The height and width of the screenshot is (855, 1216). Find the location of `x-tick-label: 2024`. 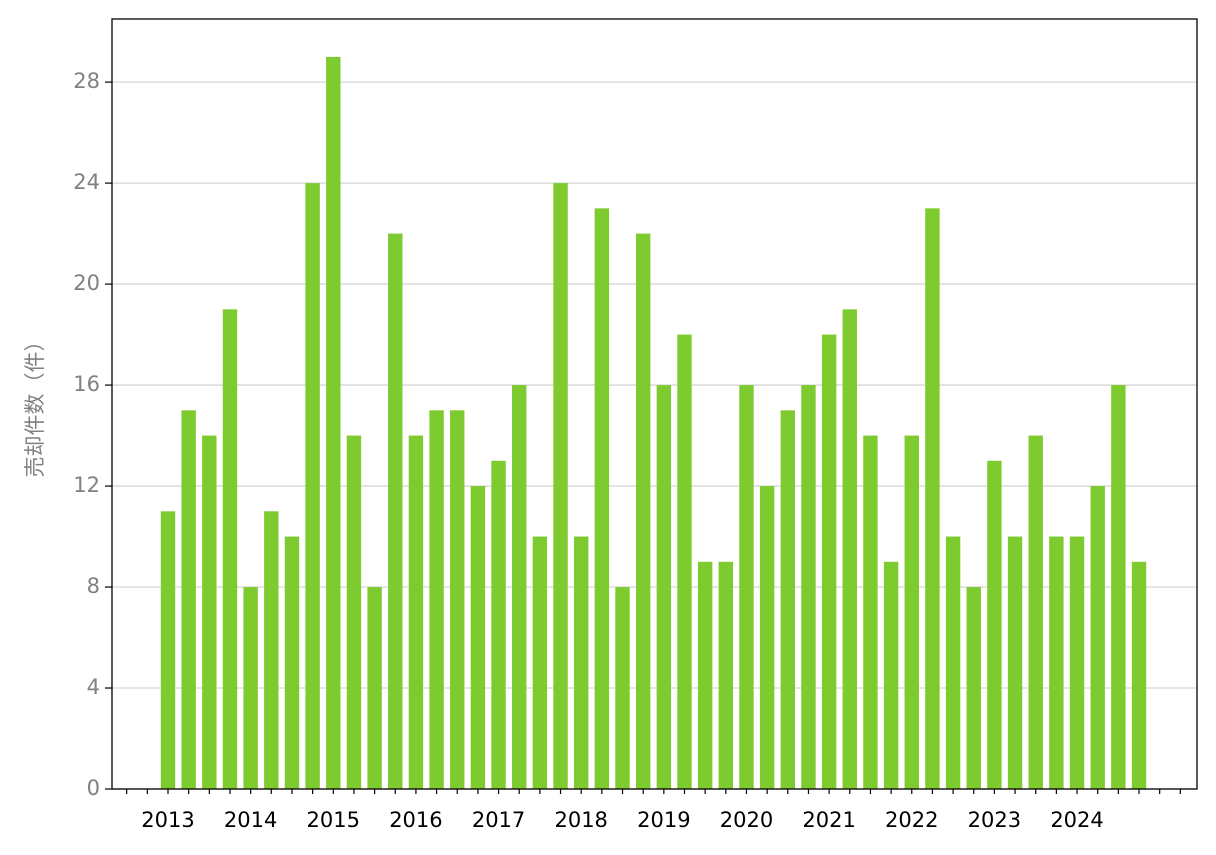

x-tick-label: 2024 is located at coordinates (1076, 820).